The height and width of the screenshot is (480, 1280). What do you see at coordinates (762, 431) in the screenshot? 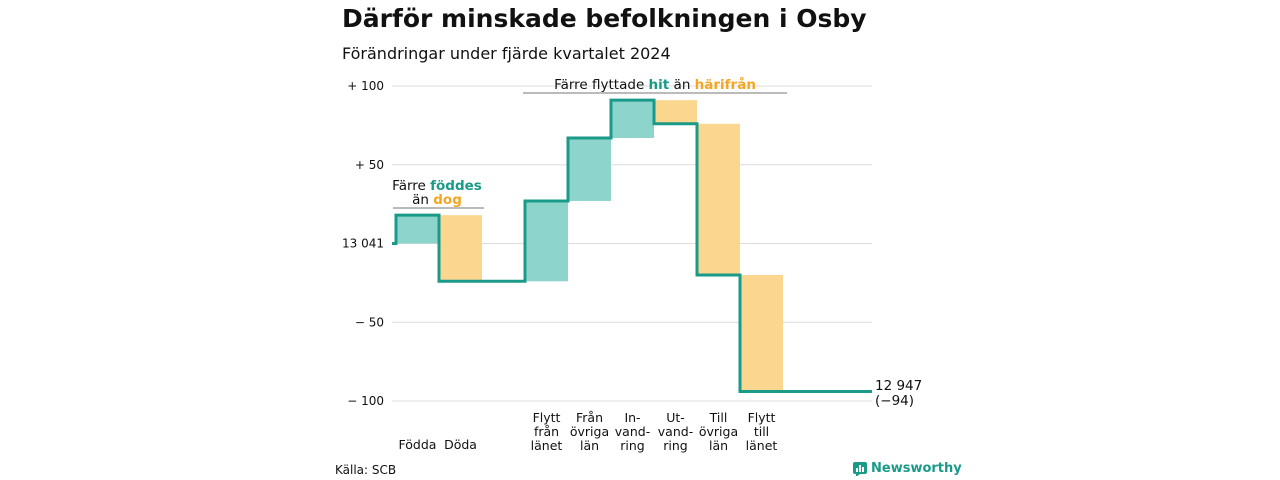
I see `x-category-label: Flytt till länet` at bounding box center [762, 431].